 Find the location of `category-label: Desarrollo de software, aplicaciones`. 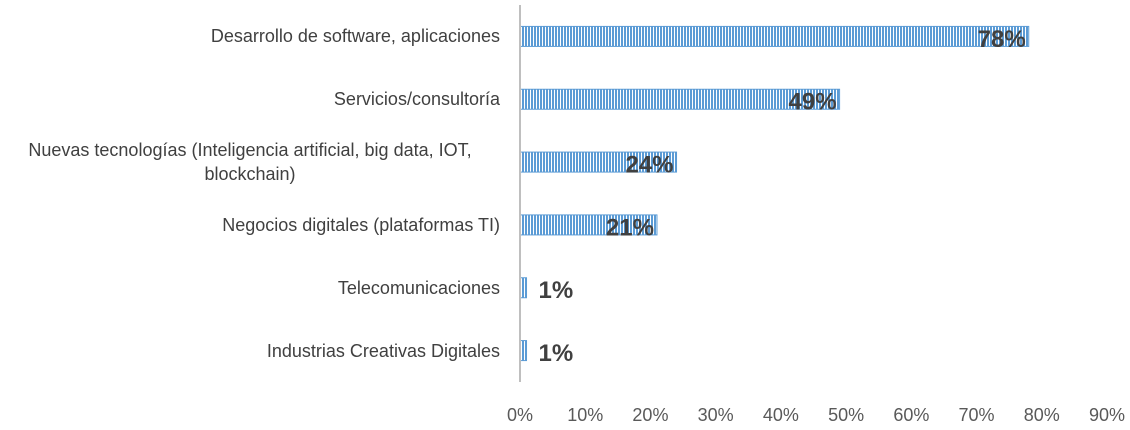

category-label: Desarrollo de software, aplicaciones is located at coordinates (250, 36).